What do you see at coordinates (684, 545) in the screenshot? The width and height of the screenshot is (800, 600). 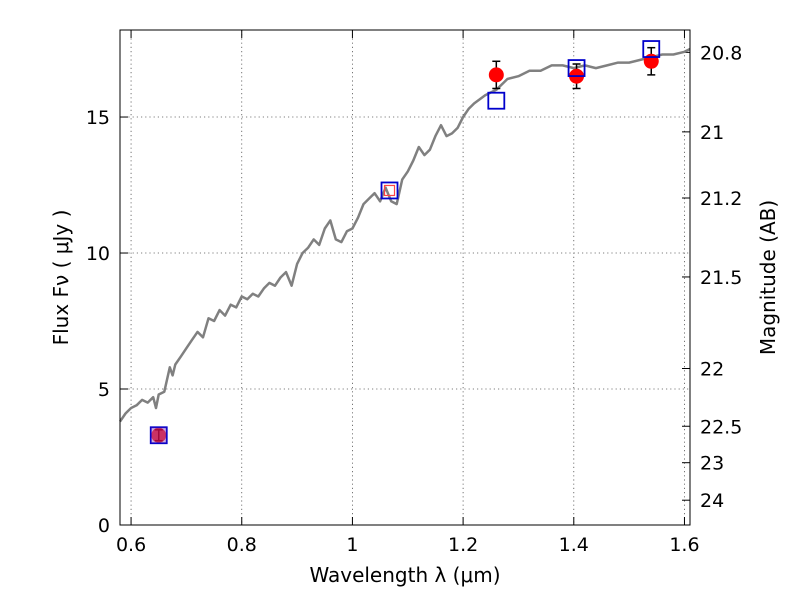 I see `x-tick-label: 1.6` at bounding box center [684, 545].